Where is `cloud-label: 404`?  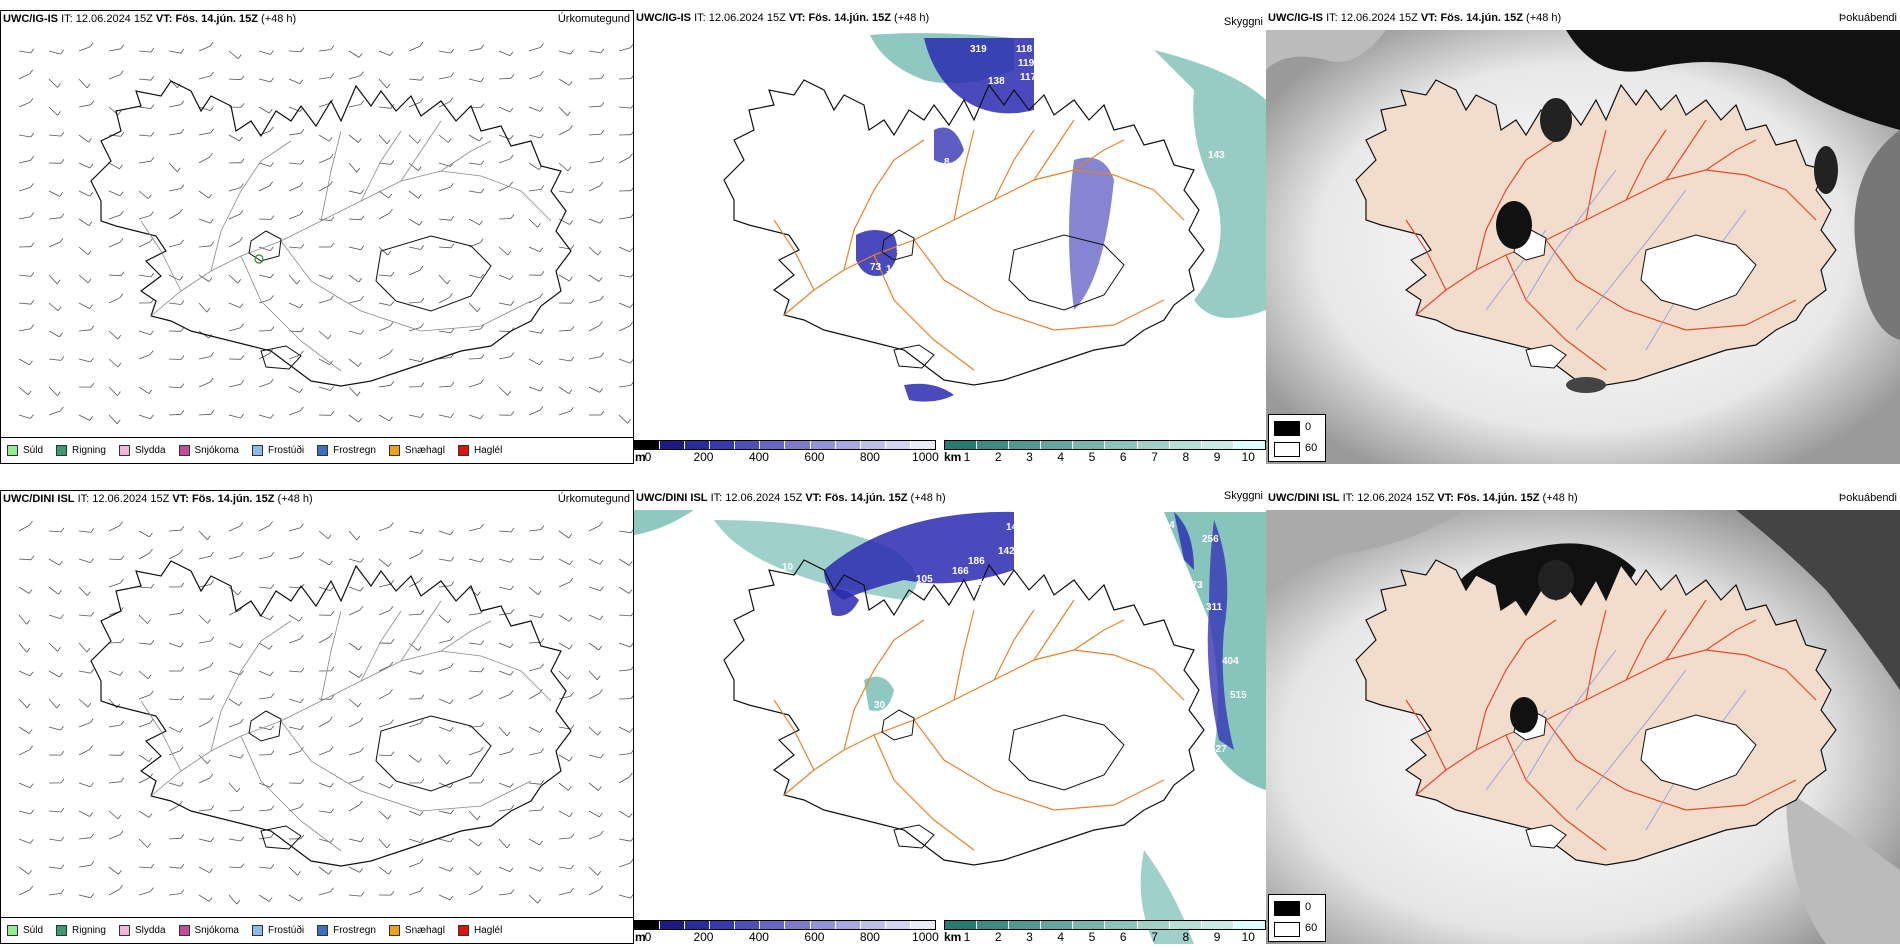
cloud-label: 404 is located at coordinates (1230, 661).